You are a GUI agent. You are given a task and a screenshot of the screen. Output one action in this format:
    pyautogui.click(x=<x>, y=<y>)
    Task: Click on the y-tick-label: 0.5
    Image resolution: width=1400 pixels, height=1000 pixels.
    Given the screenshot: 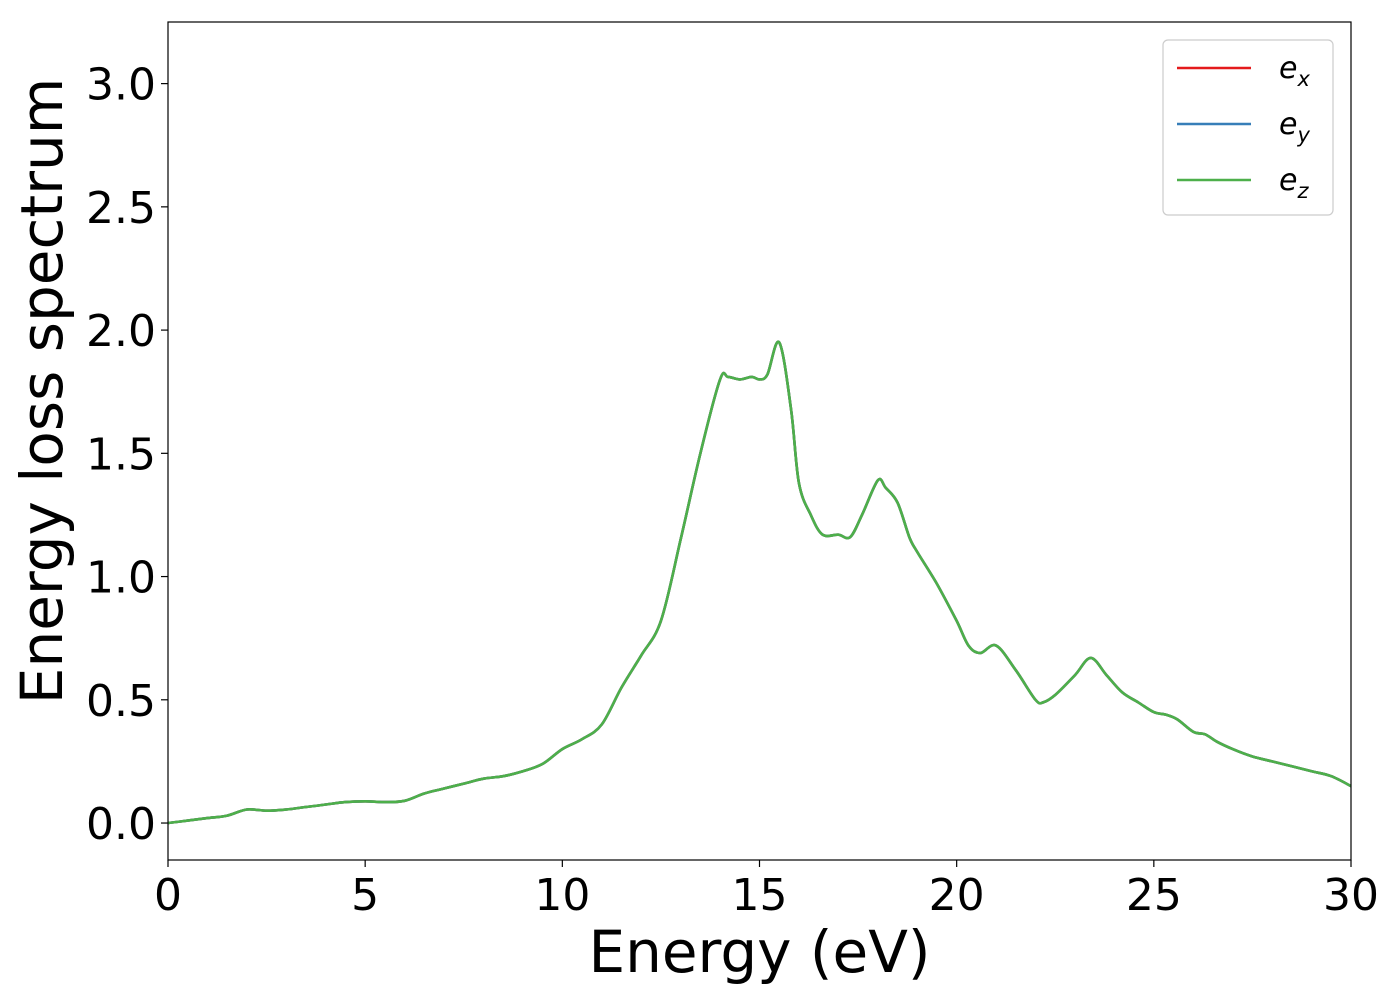 What is the action you would take?
    pyautogui.click(x=121, y=701)
    